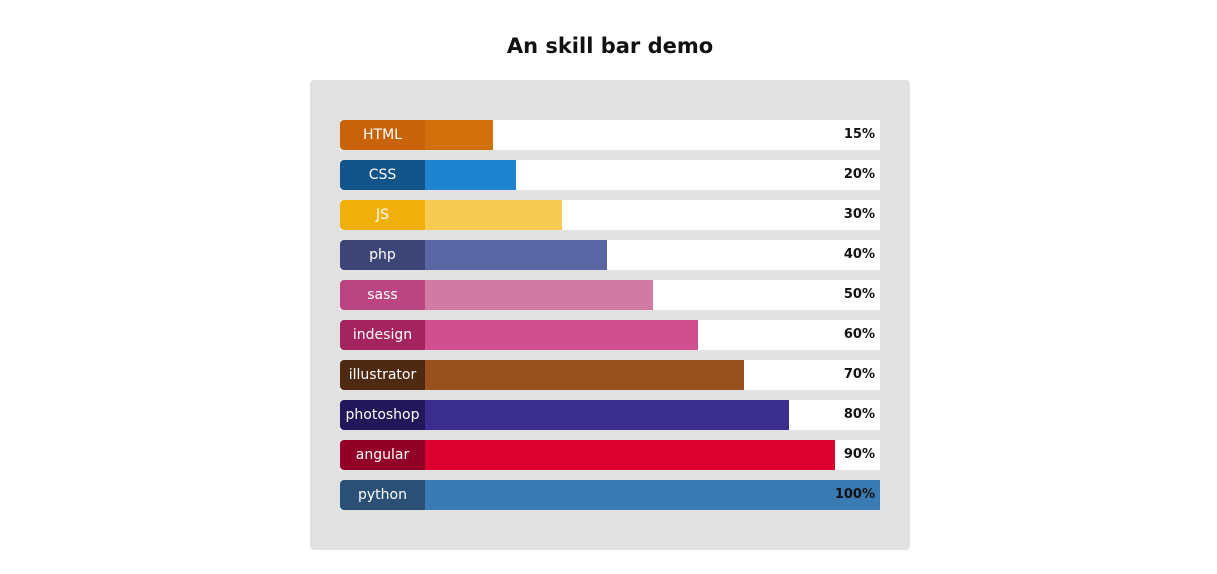  What do you see at coordinates (382, 255) in the screenshot?
I see `skill-label: php` at bounding box center [382, 255].